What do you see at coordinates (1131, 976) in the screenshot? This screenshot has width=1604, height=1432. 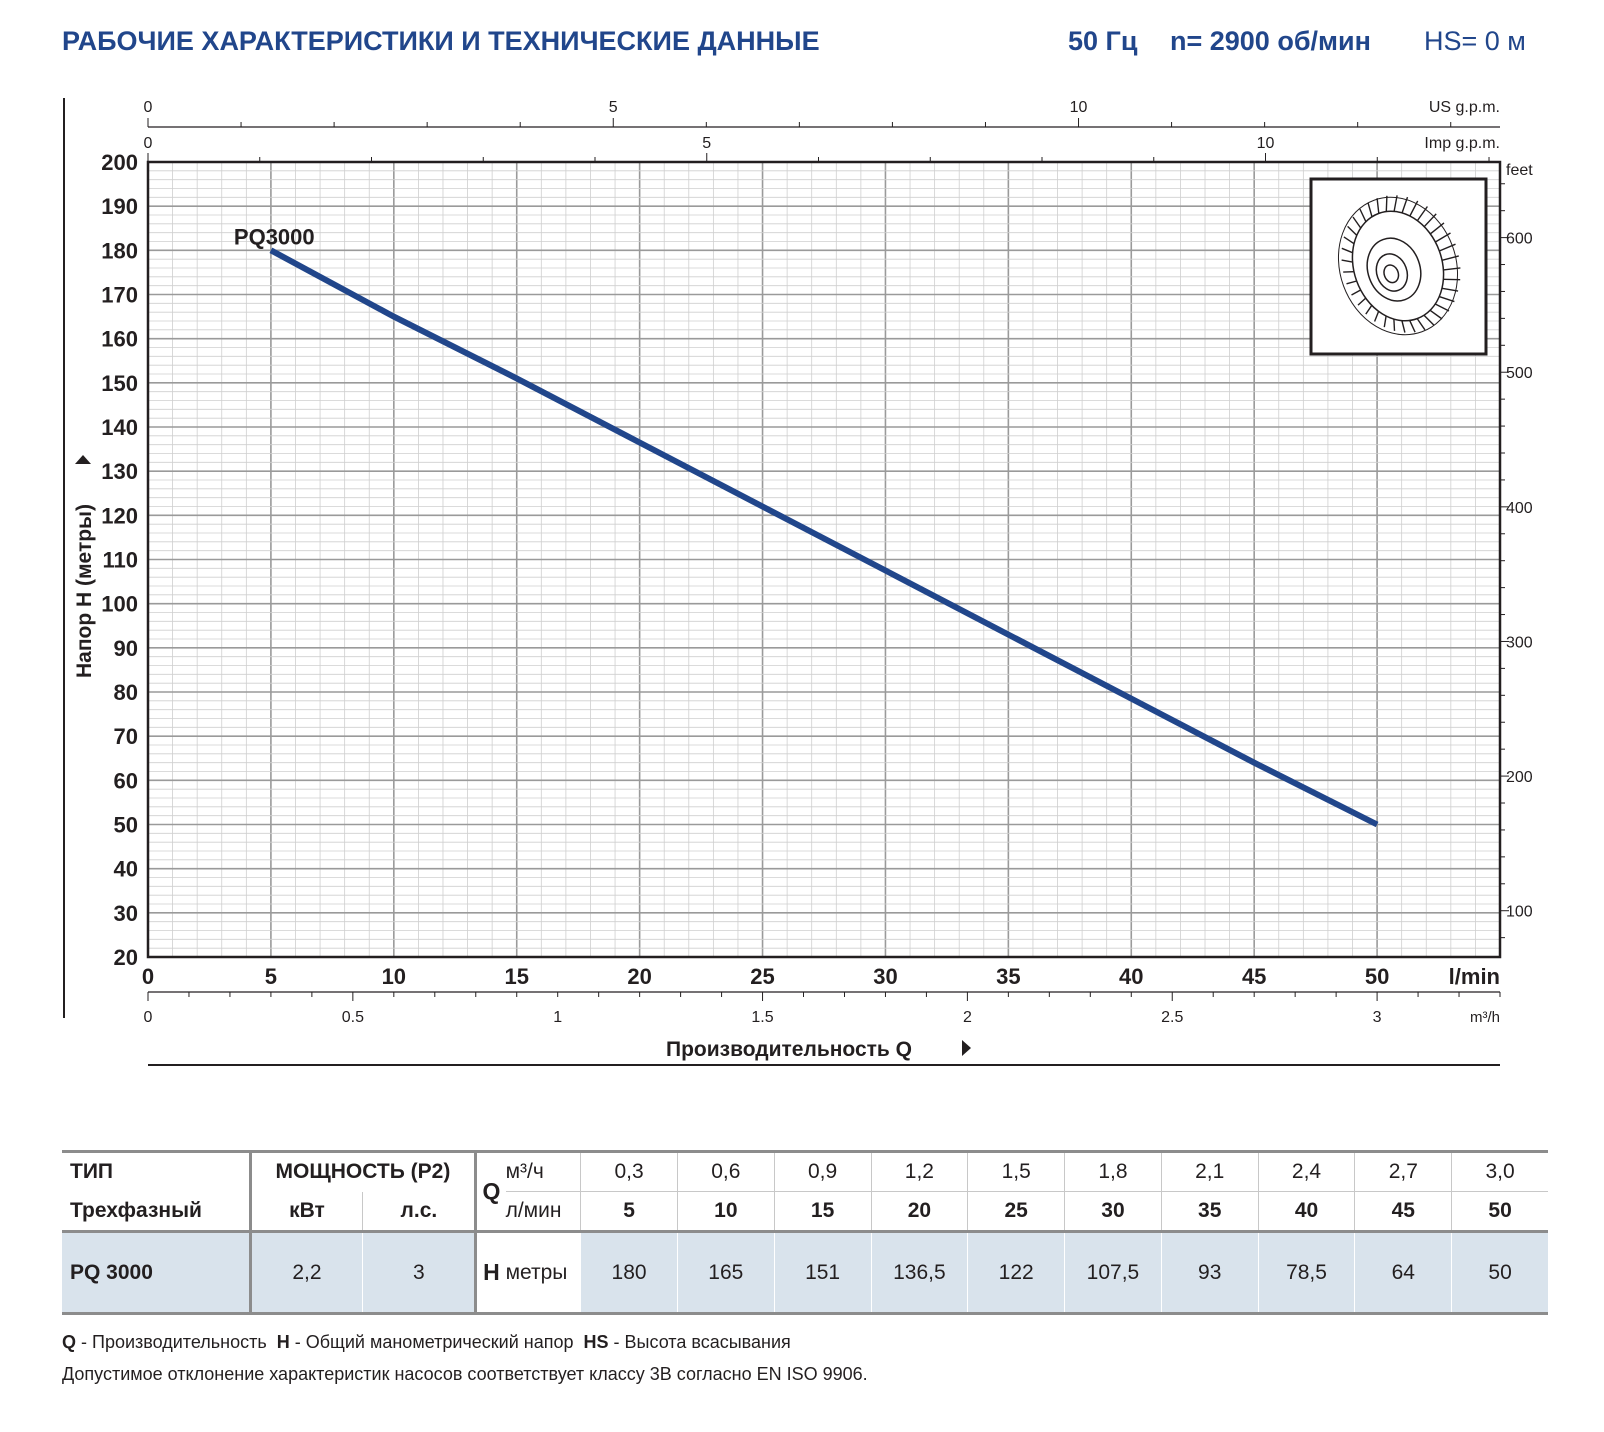 I see `x-tick-label: 40` at bounding box center [1131, 976].